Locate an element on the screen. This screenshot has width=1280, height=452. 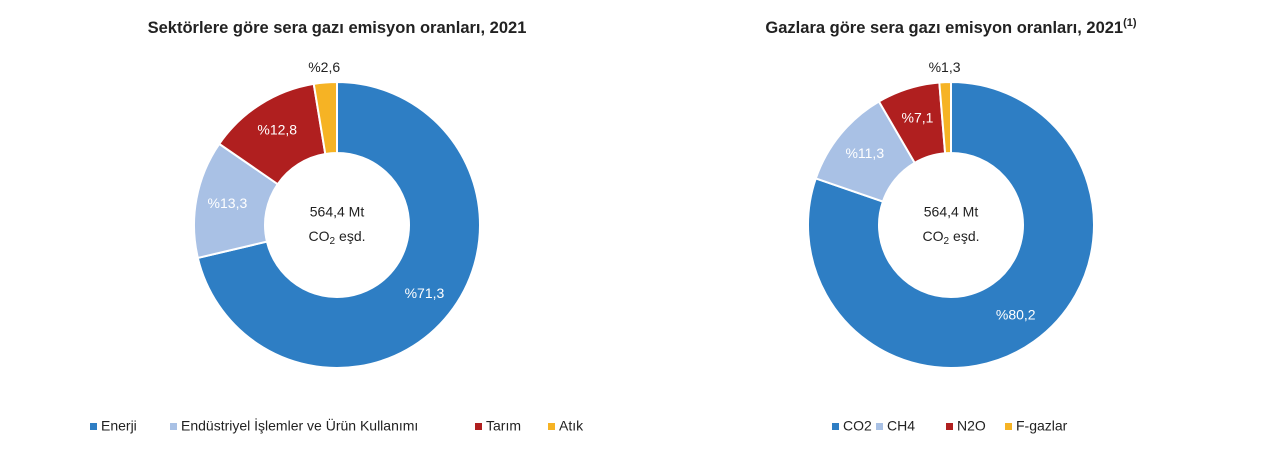
legend-label: Atık is located at coordinates (571, 426).